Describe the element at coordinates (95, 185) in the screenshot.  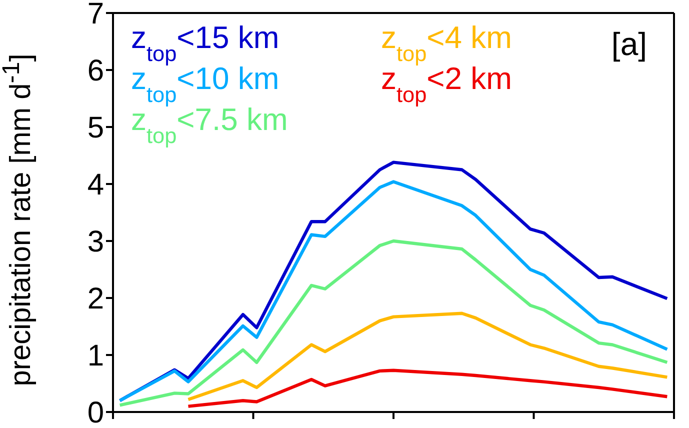
I see `y-tick-label: 4` at that location.